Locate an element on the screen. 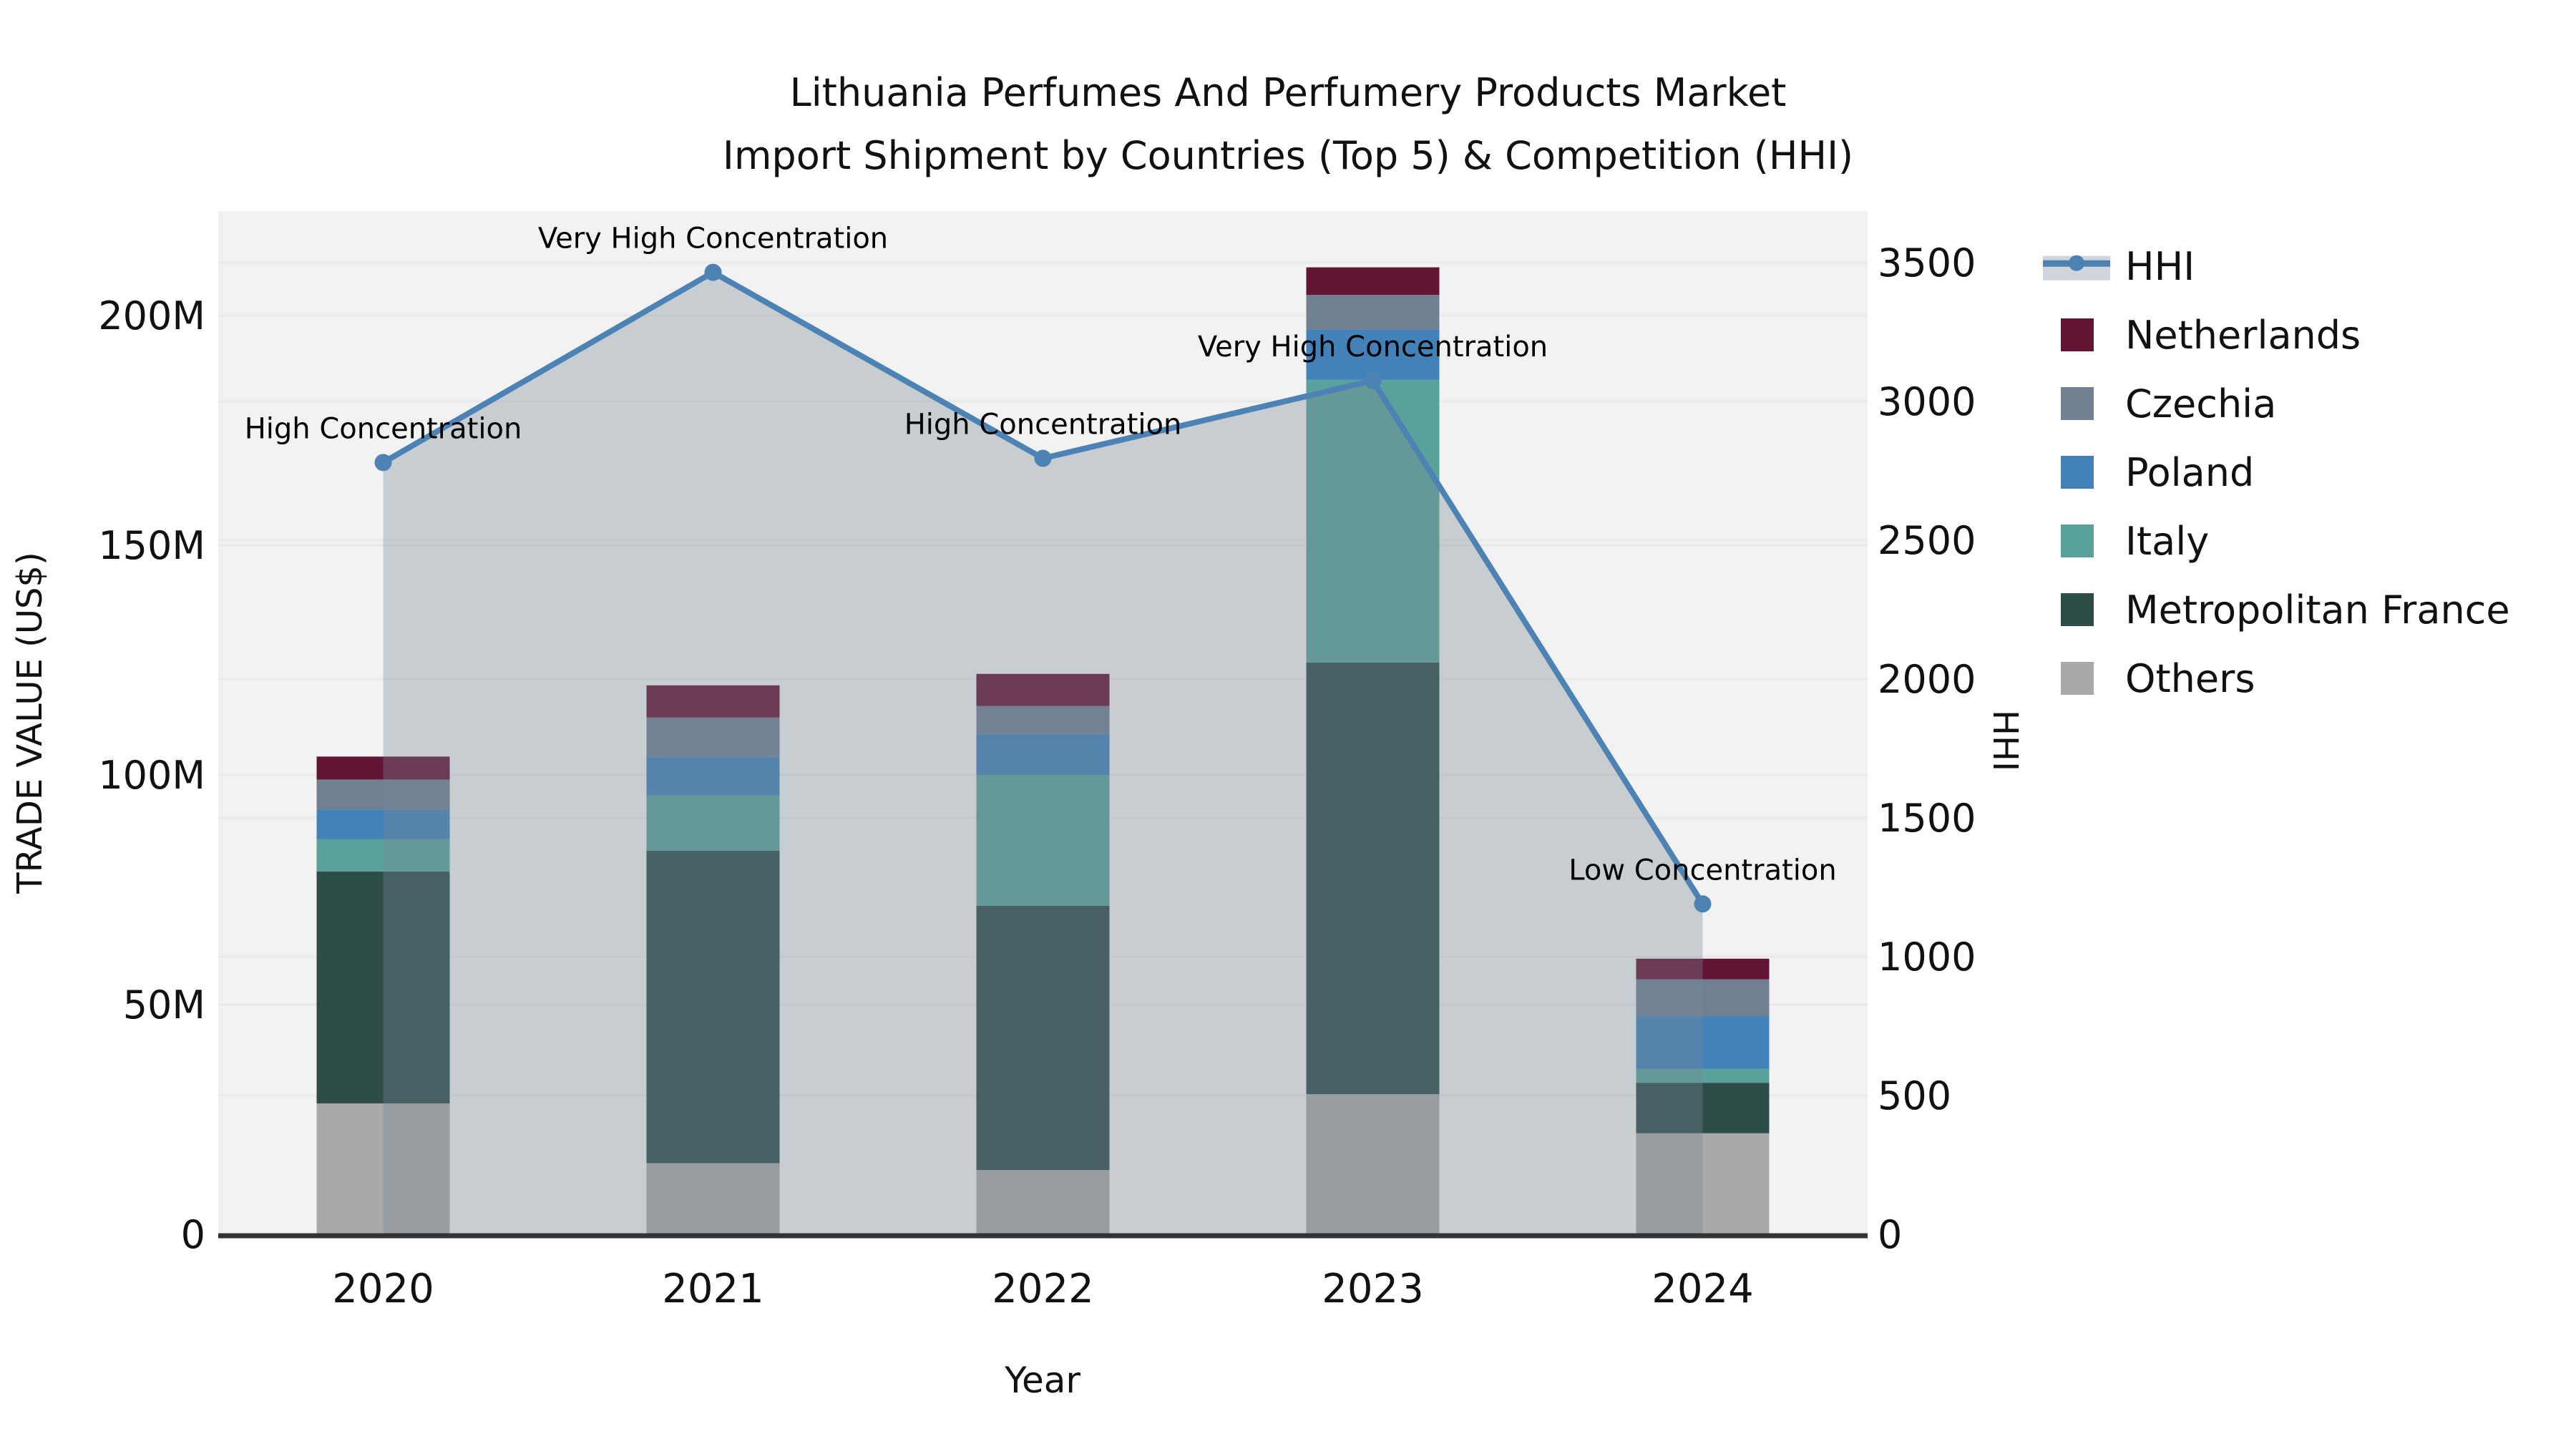 Image resolution: width=2576 pixels, height=1449 pixels. bar-segment-czechia-2024 is located at coordinates (1703, 998).